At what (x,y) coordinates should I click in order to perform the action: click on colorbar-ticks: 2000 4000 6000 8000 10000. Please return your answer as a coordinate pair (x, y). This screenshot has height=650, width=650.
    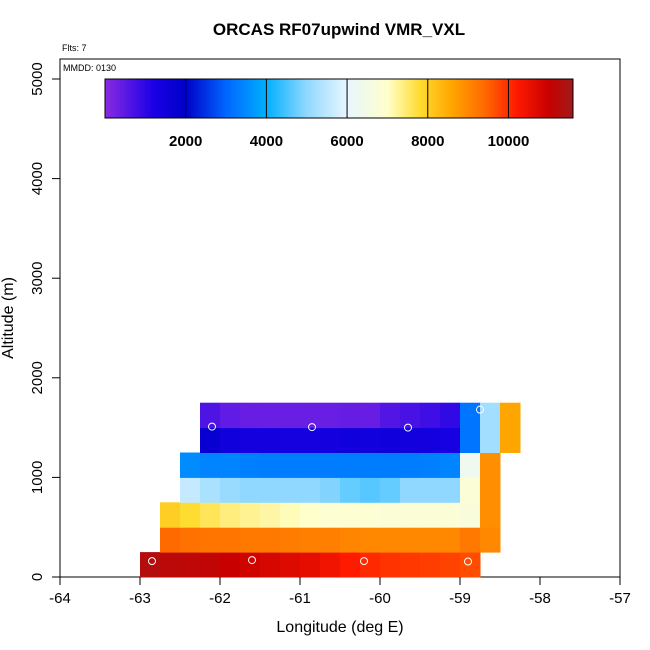
    Looking at the image, I should click on (349, 114).